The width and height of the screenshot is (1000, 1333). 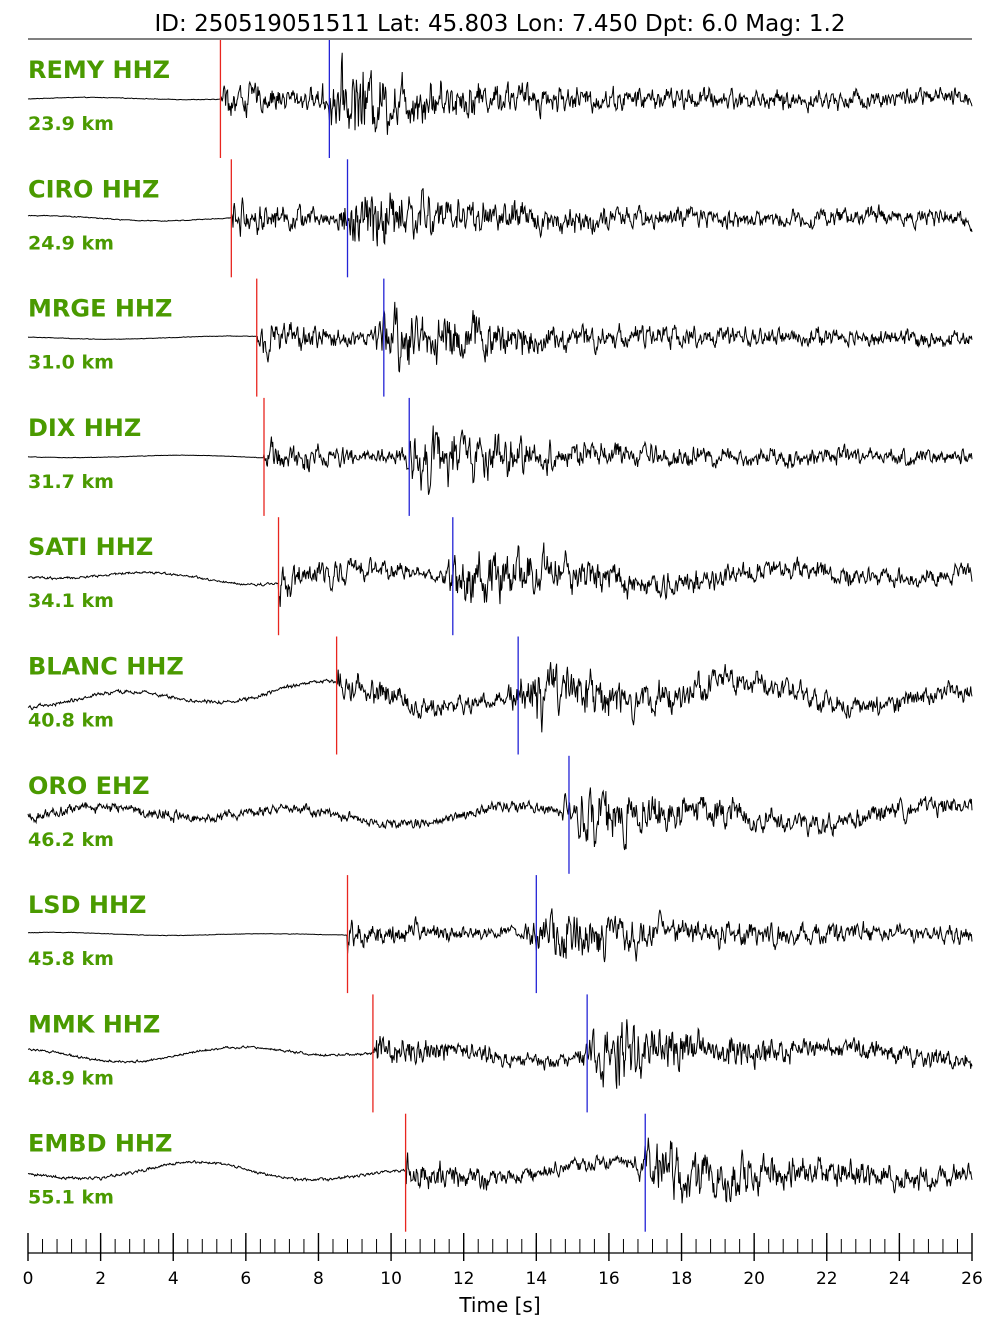 I want to click on station-label: EMBD HHZ, so click(x=100, y=1144).